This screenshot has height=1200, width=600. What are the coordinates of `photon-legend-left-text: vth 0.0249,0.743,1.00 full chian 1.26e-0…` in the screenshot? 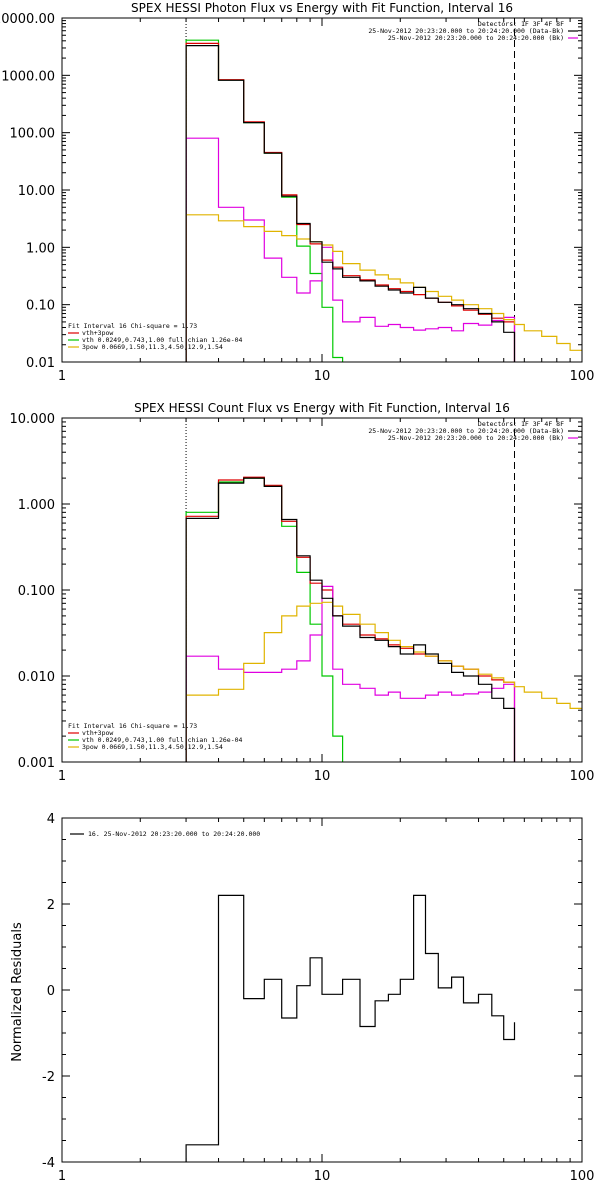 It's located at (162, 340).